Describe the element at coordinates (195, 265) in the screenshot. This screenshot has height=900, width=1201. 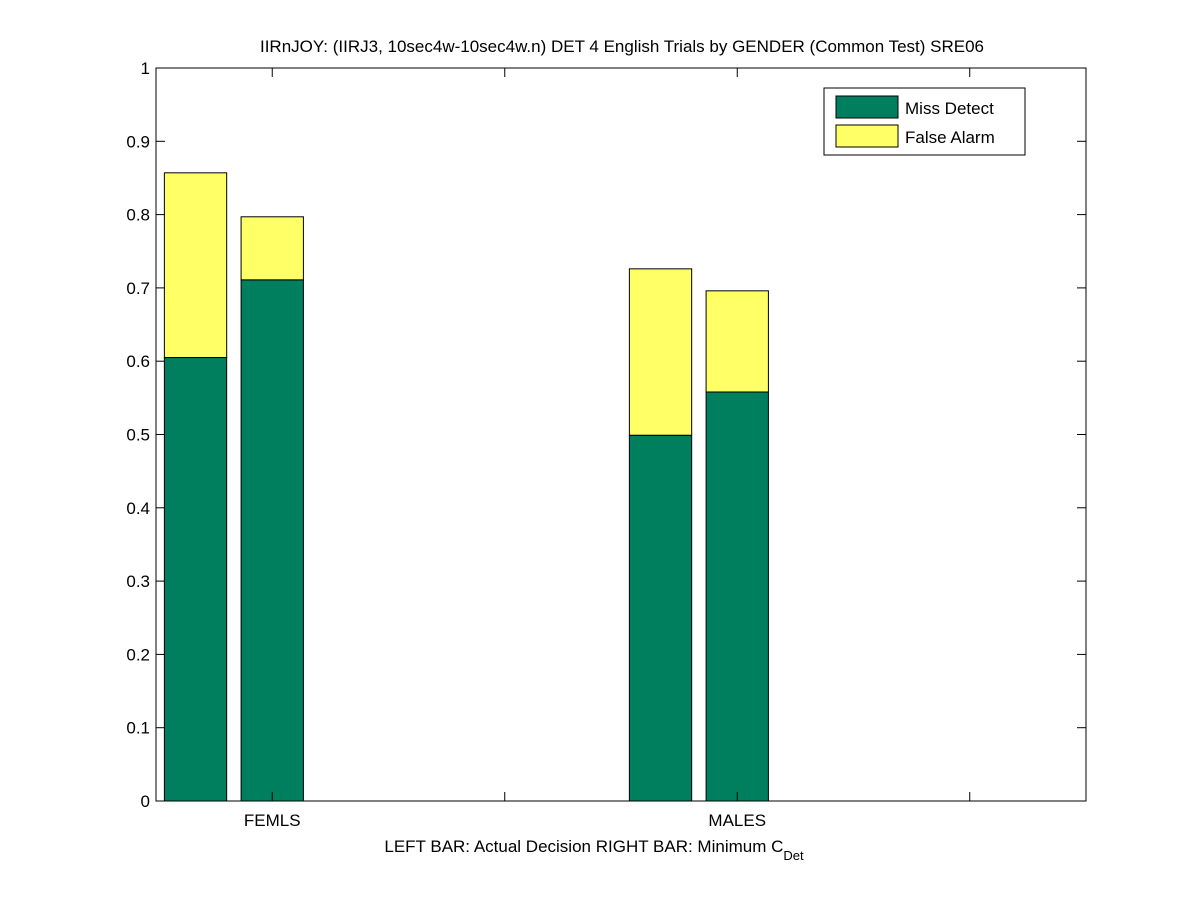
I see `bar-femls-actual-false-alarm` at that location.